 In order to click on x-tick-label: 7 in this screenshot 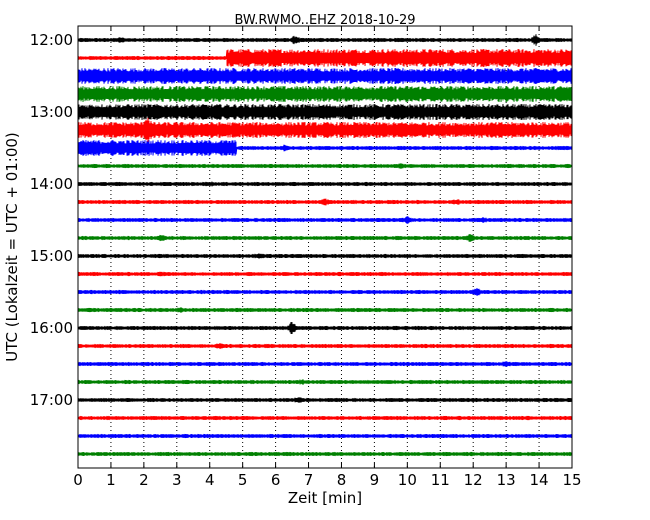, I will do `click(309, 480)`.